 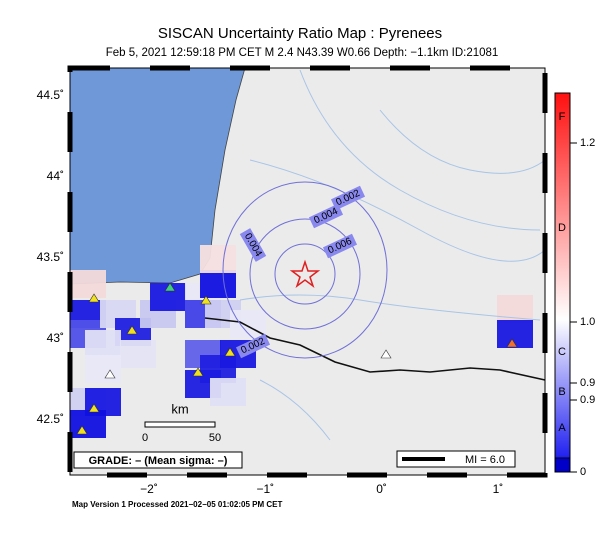 What do you see at coordinates (485, 460) in the screenshot?
I see `mi: MI = 6.0` at bounding box center [485, 460].